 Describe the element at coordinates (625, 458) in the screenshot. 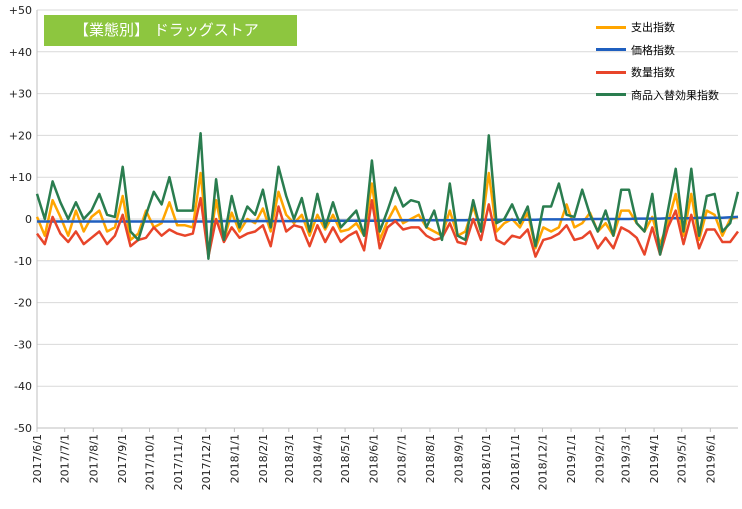

I see `x-tick-label: 2019/3/1` at that location.